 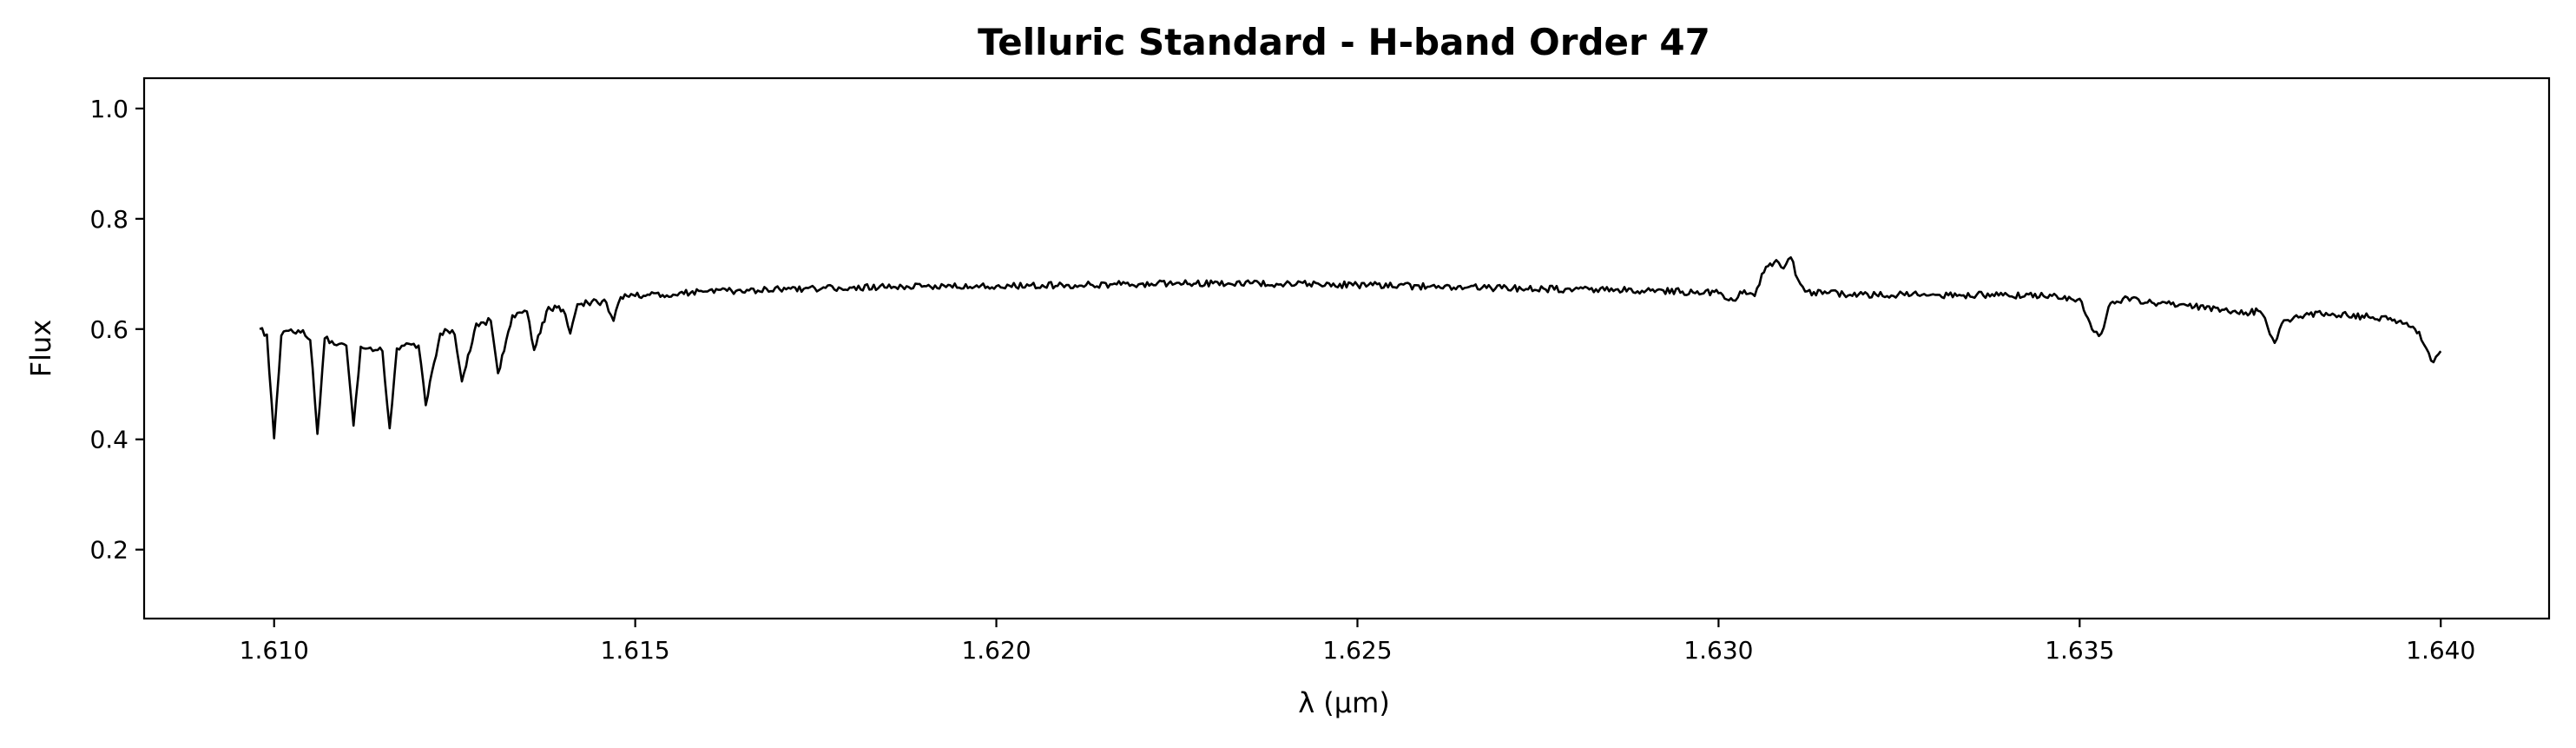 I want to click on x-axis: 1.610 1.615 1.620 1.625 1.630 1.635 1.640, so click(x=1357, y=642).